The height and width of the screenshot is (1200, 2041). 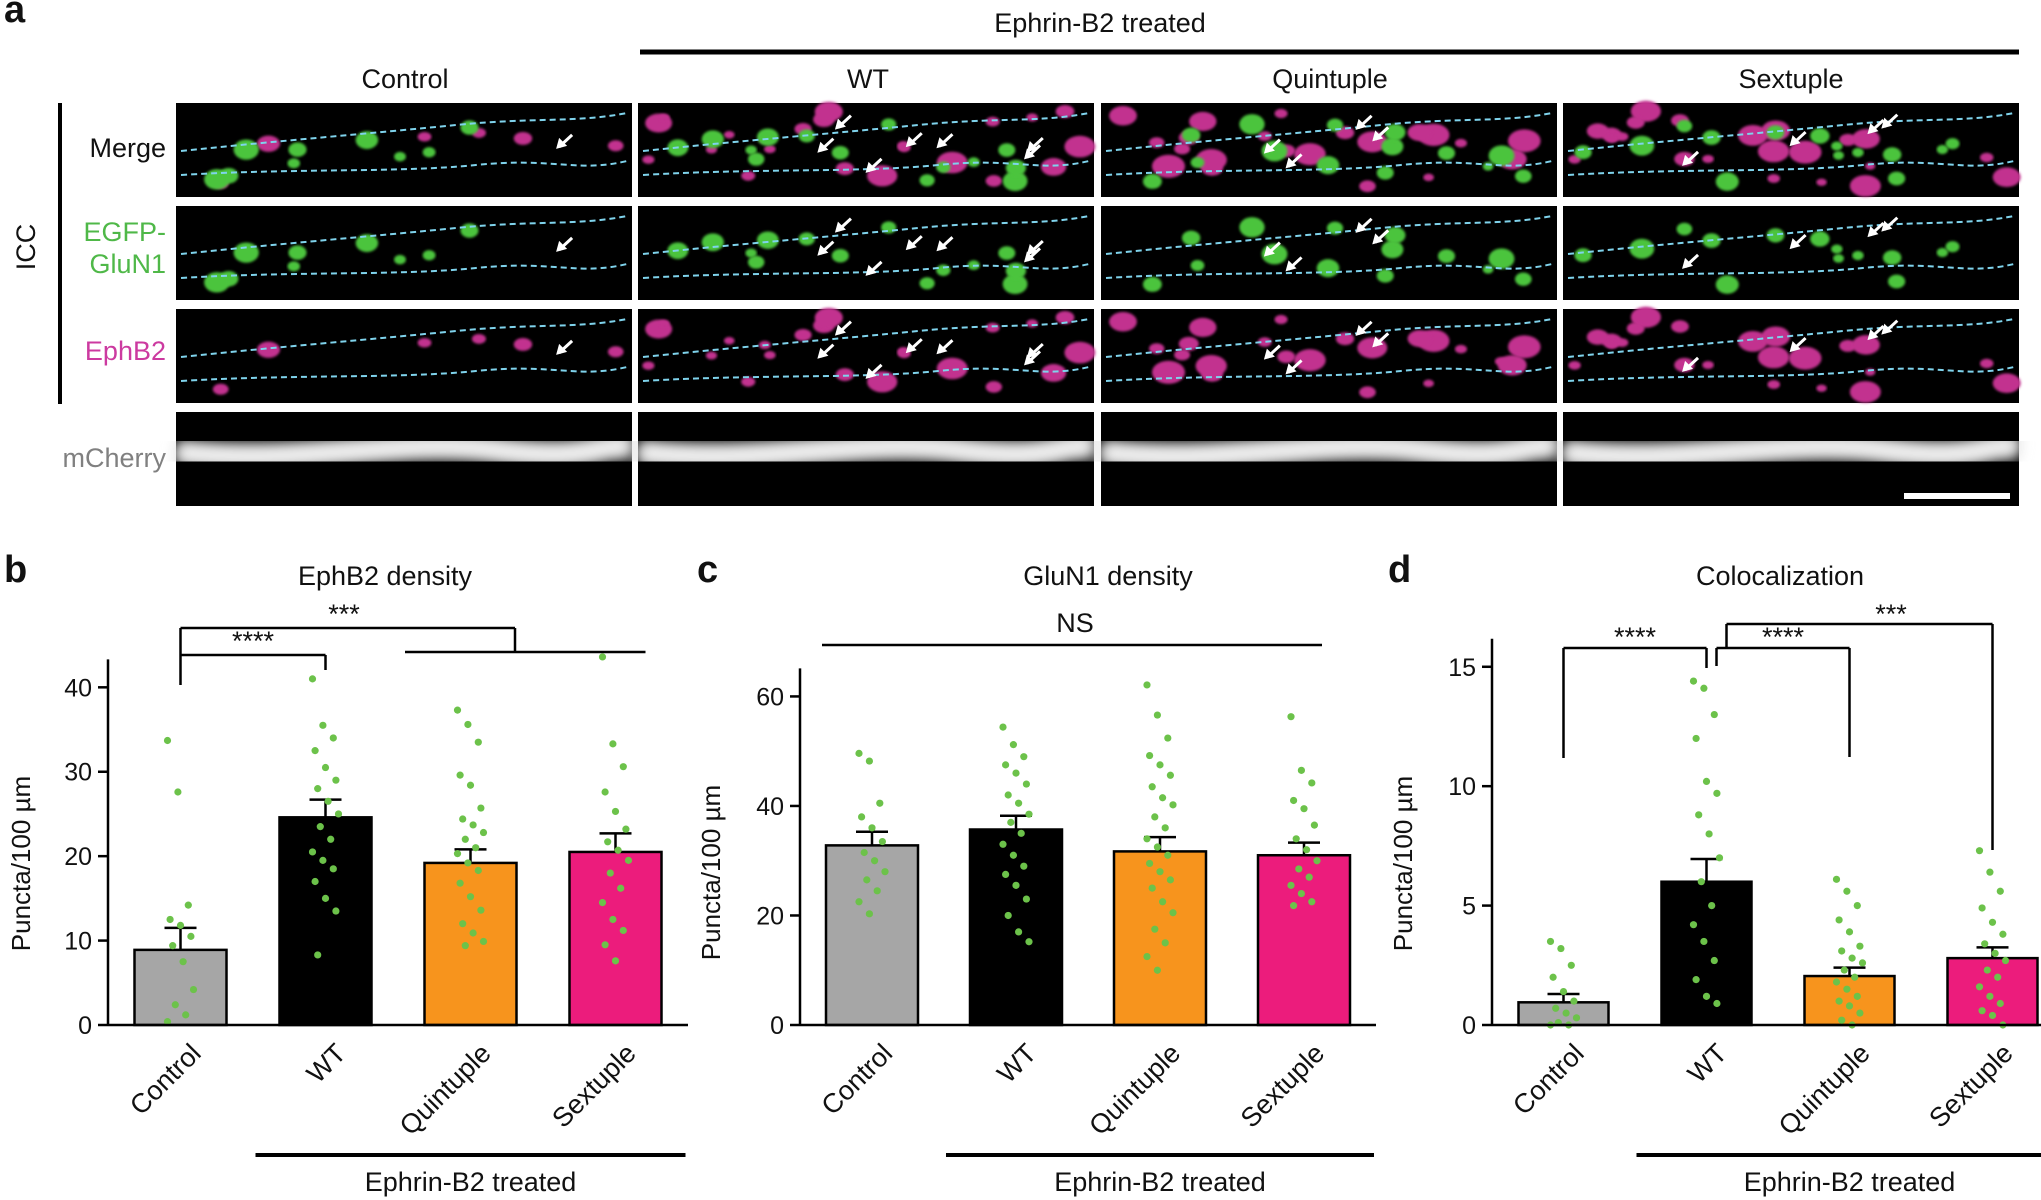 What do you see at coordinates (1075, 623) in the screenshot?
I see `significance-label: NS` at bounding box center [1075, 623].